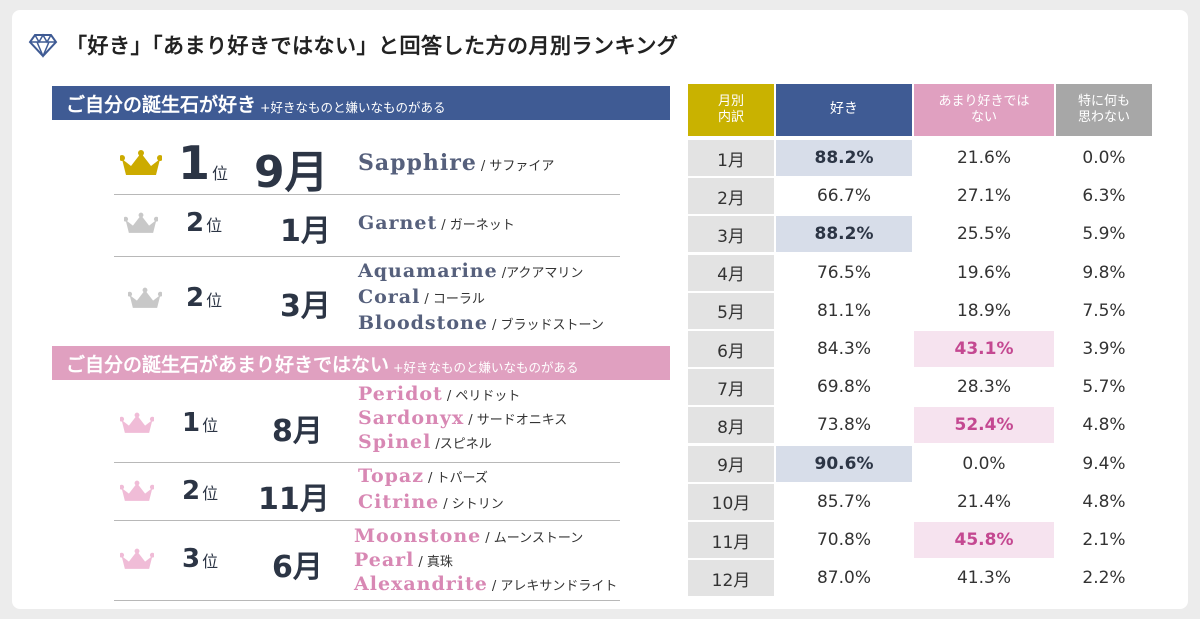 The width and height of the screenshot is (1200, 619). What do you see at coordinates (983, 310) in the screenshot?
I see `cell-dislike: 18.9%` at bounding box center [983, 310].